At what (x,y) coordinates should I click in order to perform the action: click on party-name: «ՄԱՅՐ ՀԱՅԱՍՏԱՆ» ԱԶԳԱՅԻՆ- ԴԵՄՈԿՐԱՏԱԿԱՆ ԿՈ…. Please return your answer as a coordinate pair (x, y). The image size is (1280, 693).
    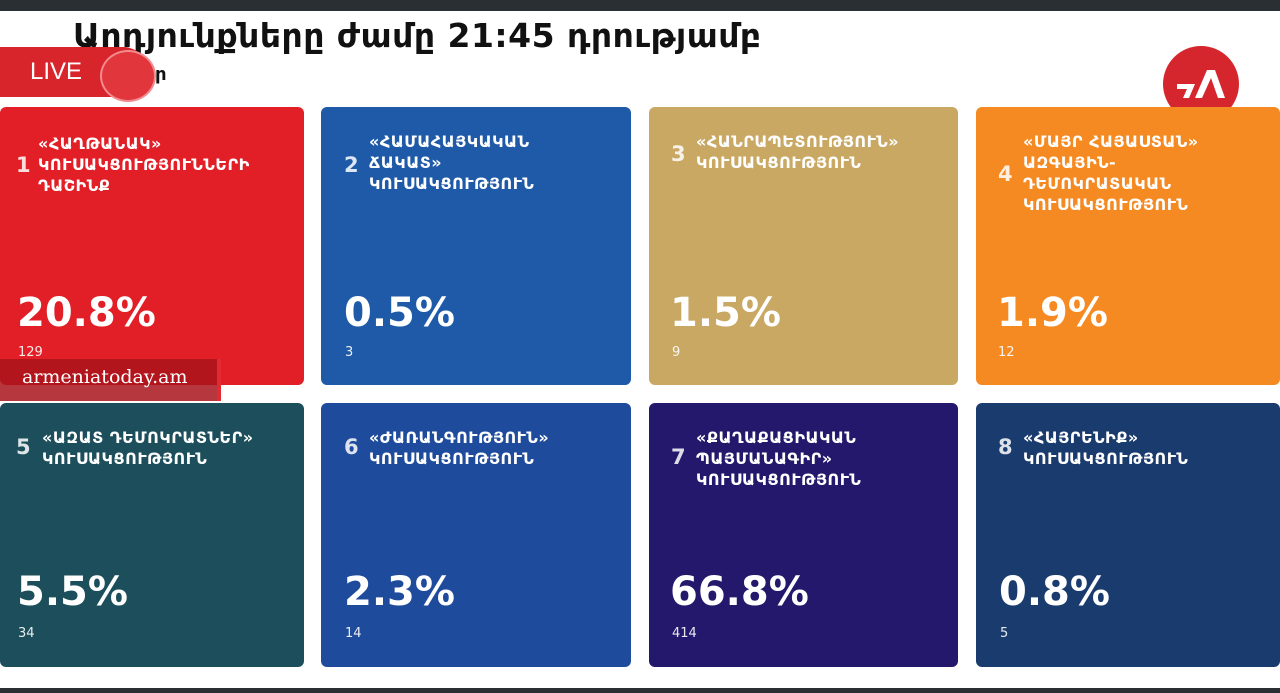
    Looking at the image, I should click on (1111, 173).